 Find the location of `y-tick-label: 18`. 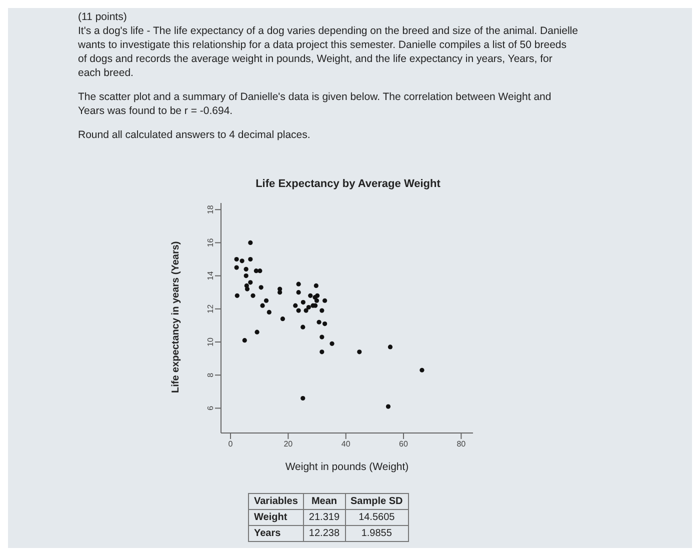

y-tick-label: 18 is located at coordinates (210, 209).